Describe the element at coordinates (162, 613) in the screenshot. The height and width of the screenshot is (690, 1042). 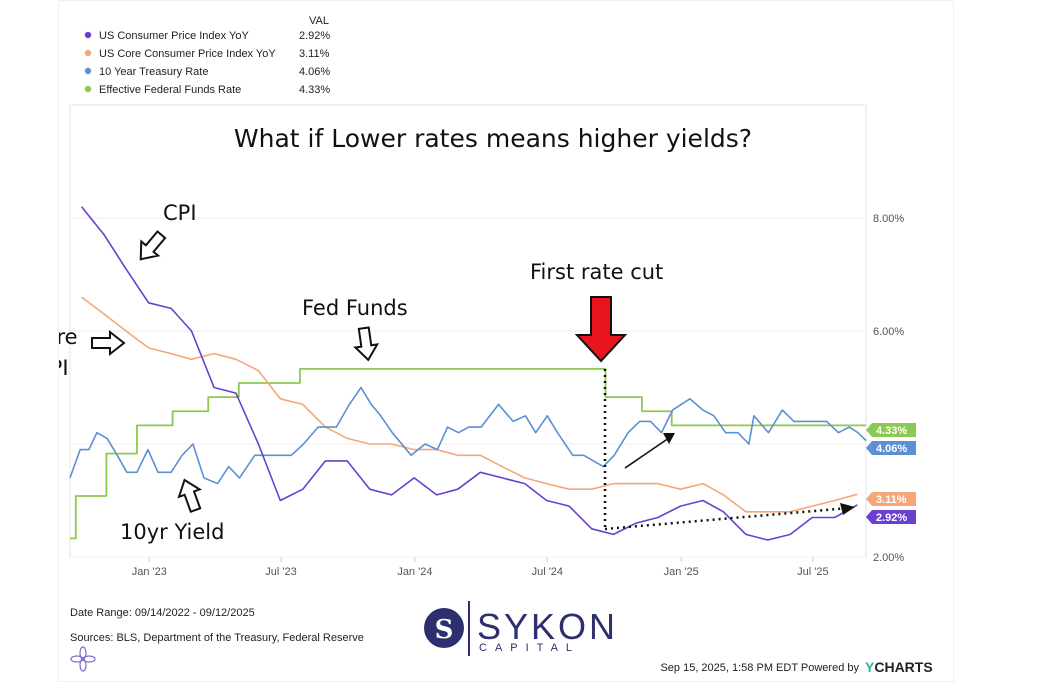
I see `date-range: Date Range: 09/14/2022 - 09/12/2025` at that location.